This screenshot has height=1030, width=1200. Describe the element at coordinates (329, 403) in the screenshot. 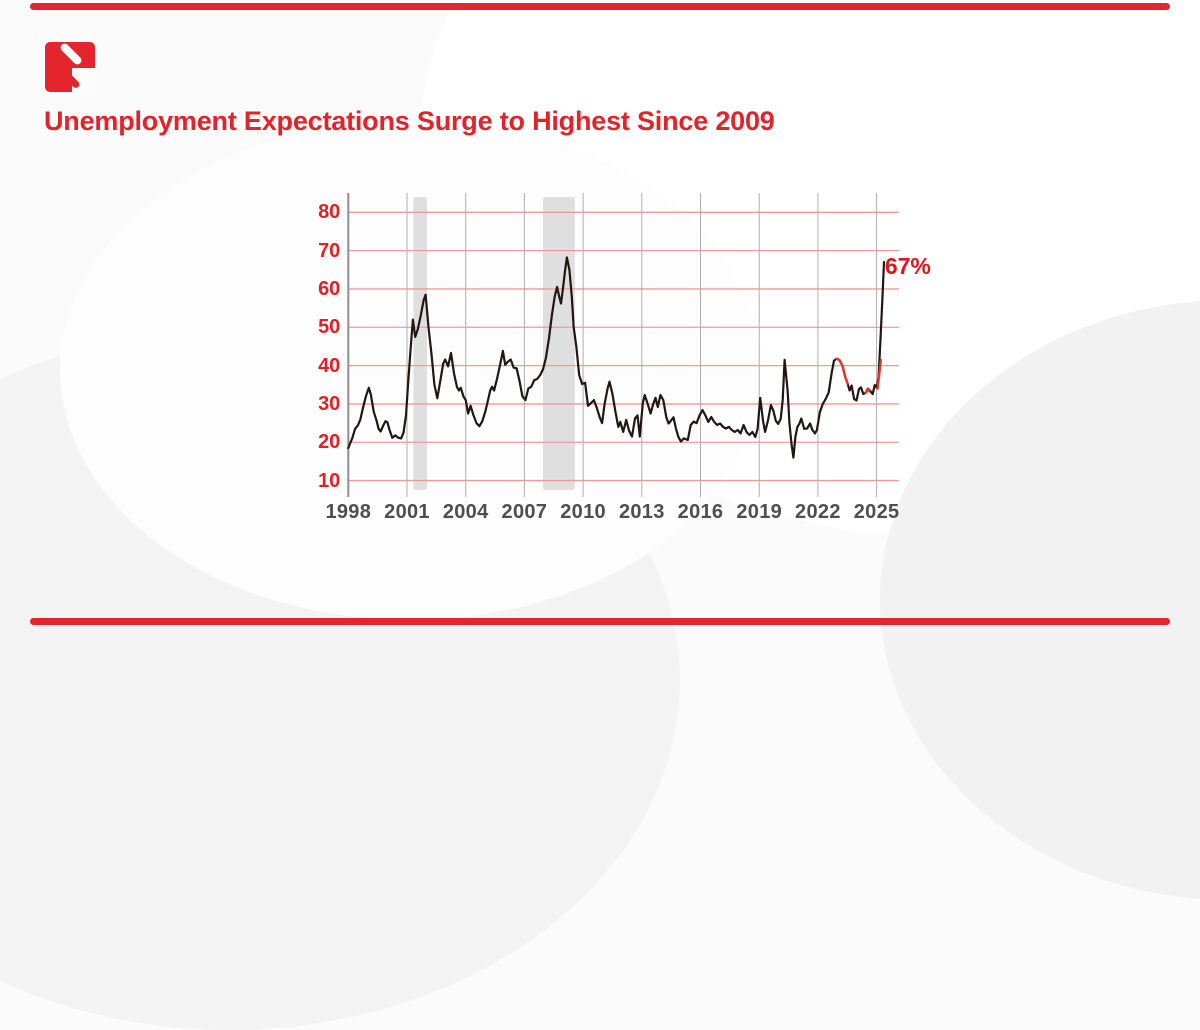

I see `y-axis-tick-label: 30` at that location.